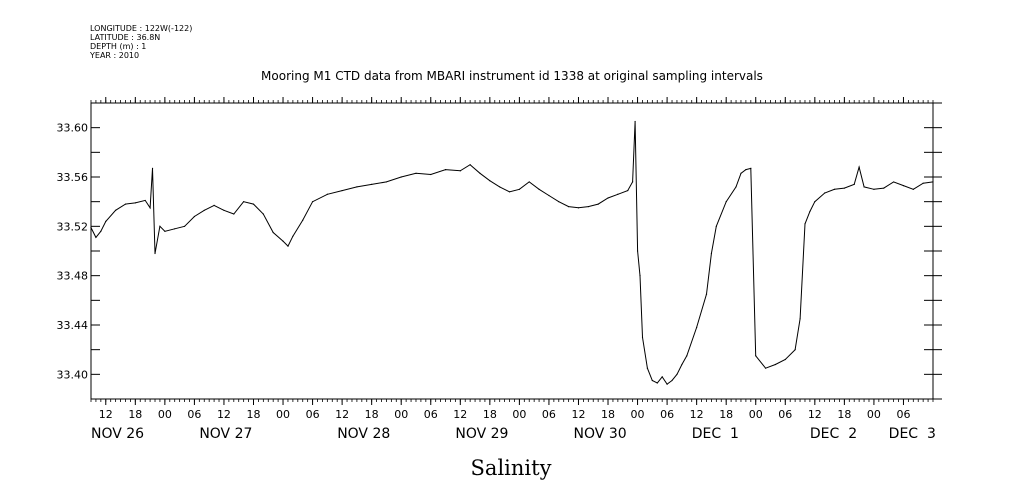 This screenshot has width=1009, height=504. I want to click on y-tick-label: 33.40, so click(73, 374).